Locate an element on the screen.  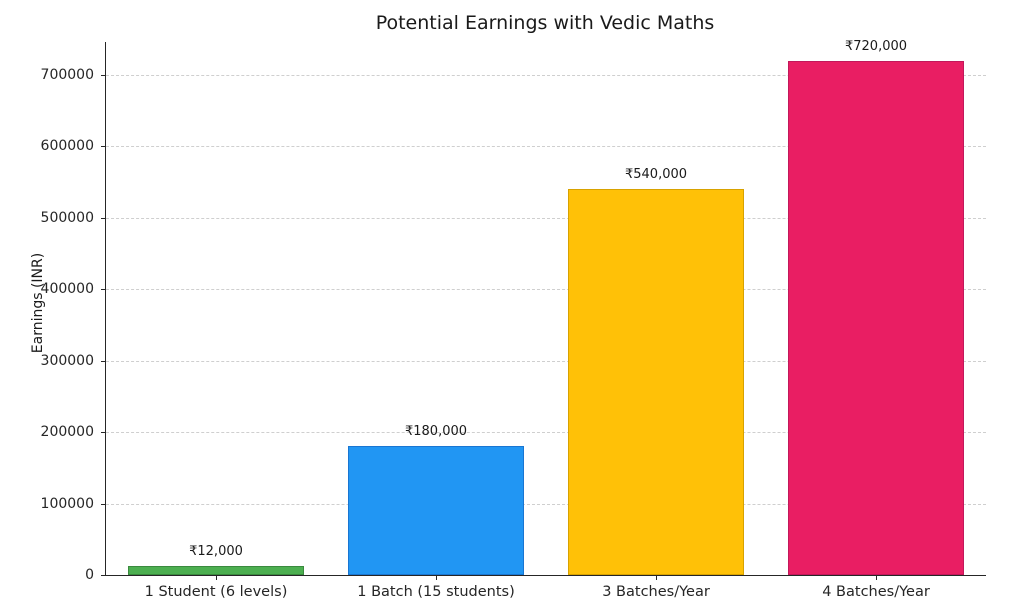
bar-value-label: ₹12,000 is located at coordinates (216, 552).